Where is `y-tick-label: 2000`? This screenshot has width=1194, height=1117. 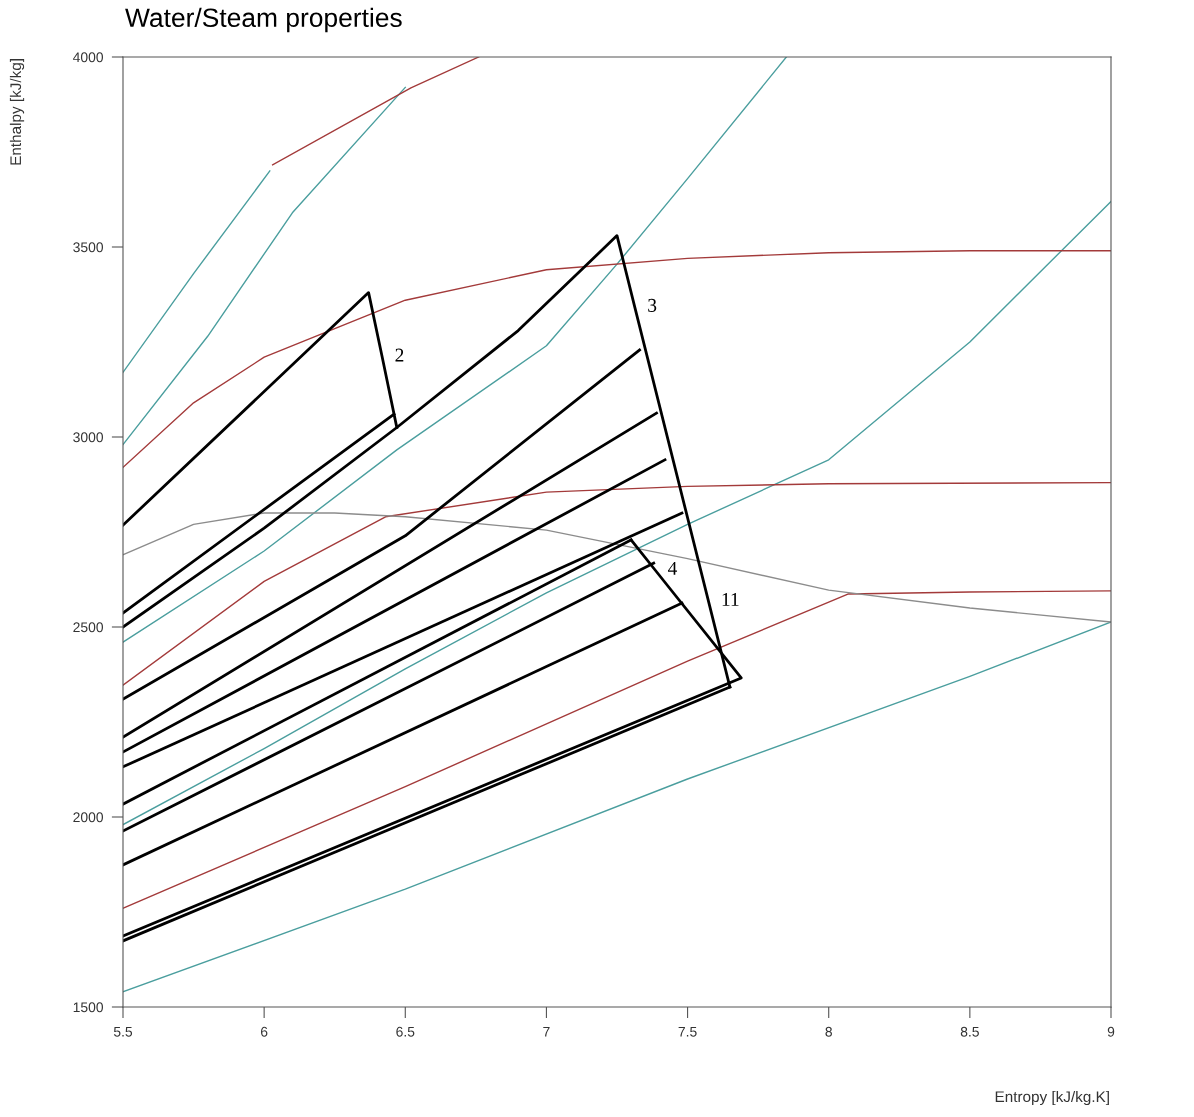 y-tick-label: 2000 is located at coordinates (88, 817).